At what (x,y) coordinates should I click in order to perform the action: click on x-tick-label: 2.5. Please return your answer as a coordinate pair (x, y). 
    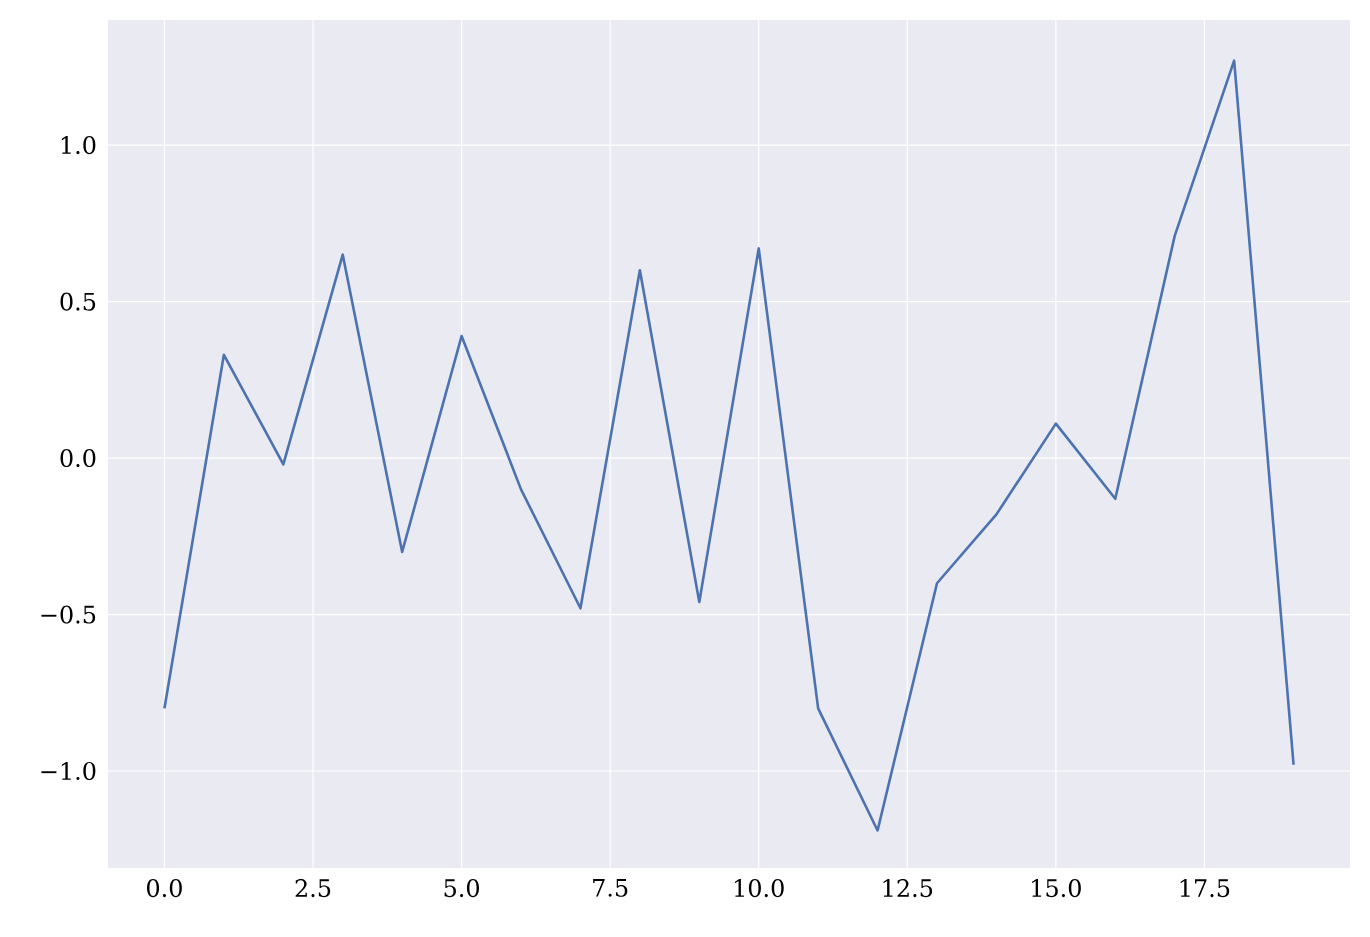
    Looking at the image, I should click on (313, 888).